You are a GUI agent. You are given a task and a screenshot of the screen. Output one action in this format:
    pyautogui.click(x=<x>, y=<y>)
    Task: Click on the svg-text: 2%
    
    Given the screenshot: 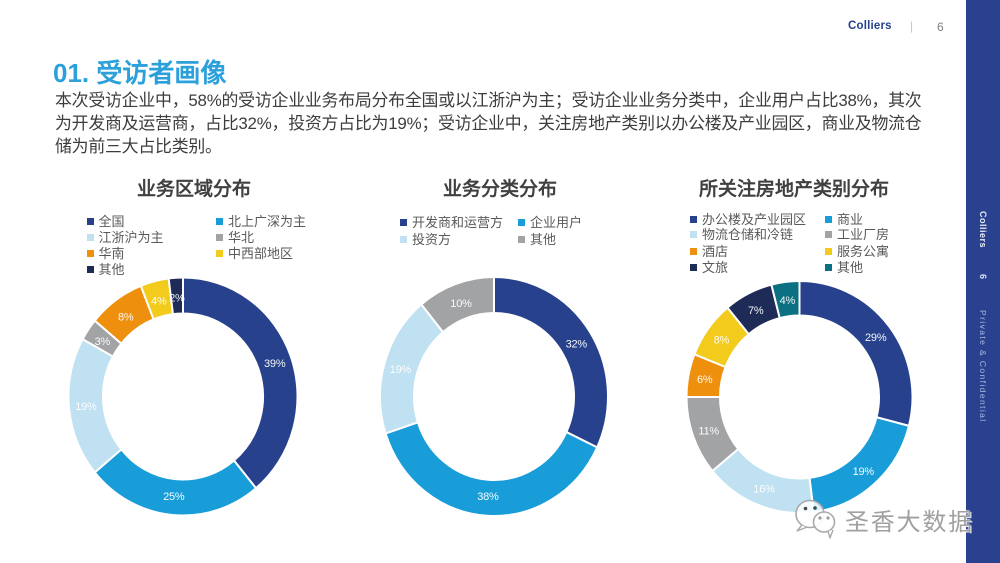 What is the action you would take?
    pyautogui.click(x=177, y=299)
    